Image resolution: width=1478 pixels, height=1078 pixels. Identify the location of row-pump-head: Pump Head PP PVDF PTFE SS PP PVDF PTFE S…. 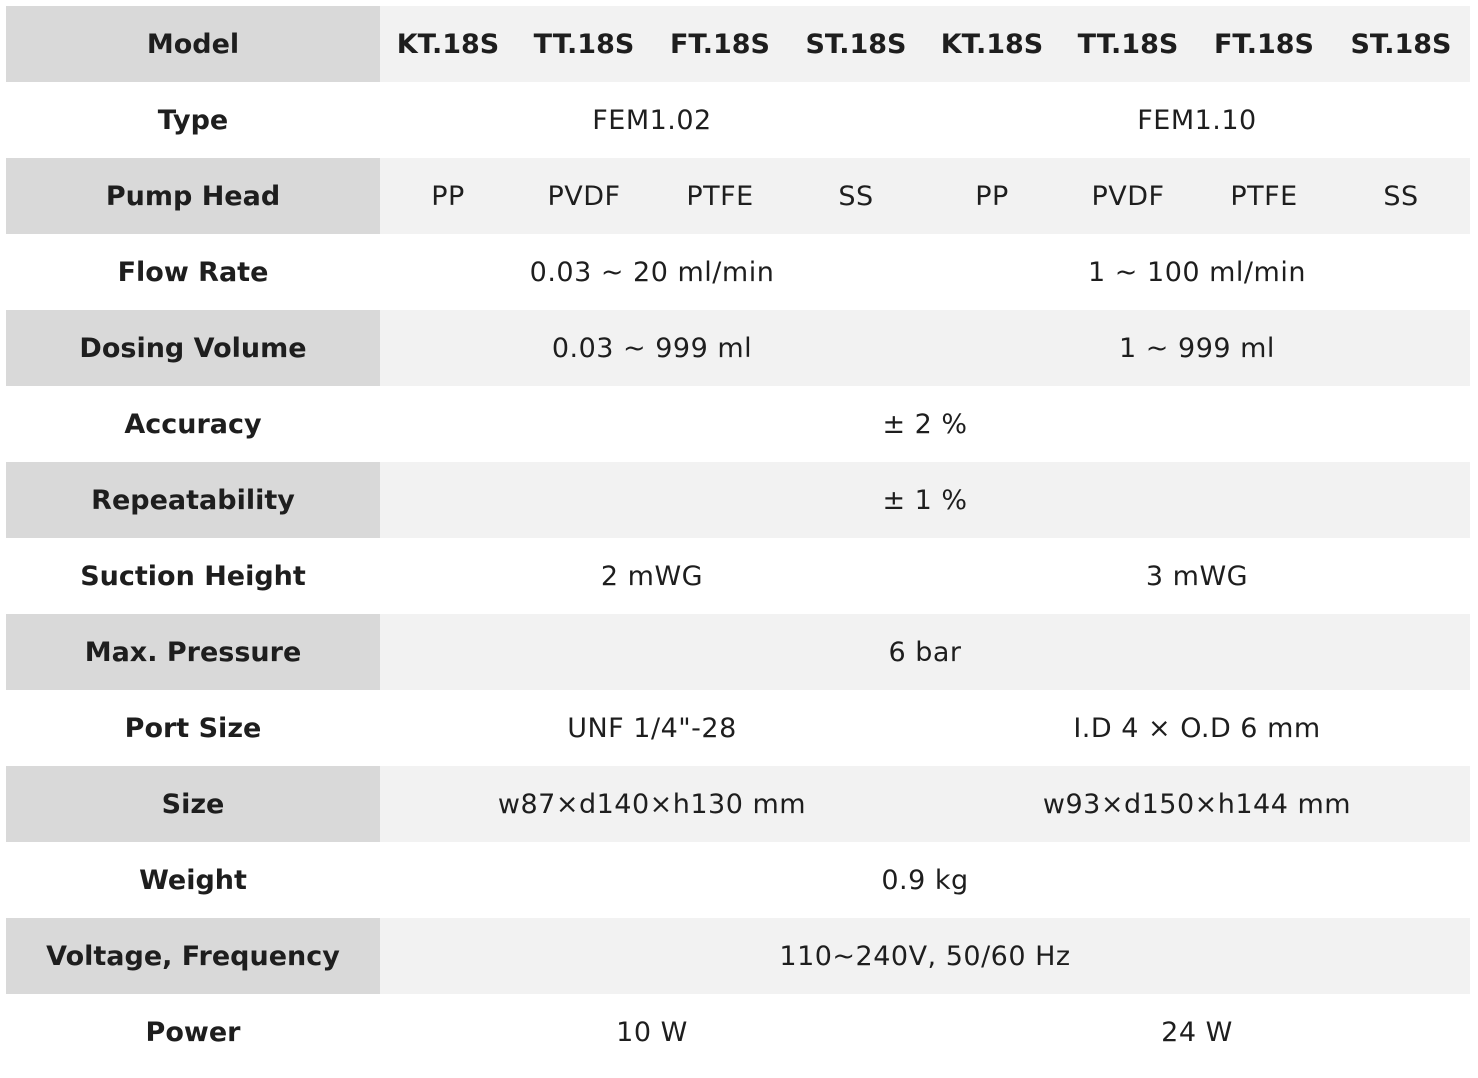
(738, 196).